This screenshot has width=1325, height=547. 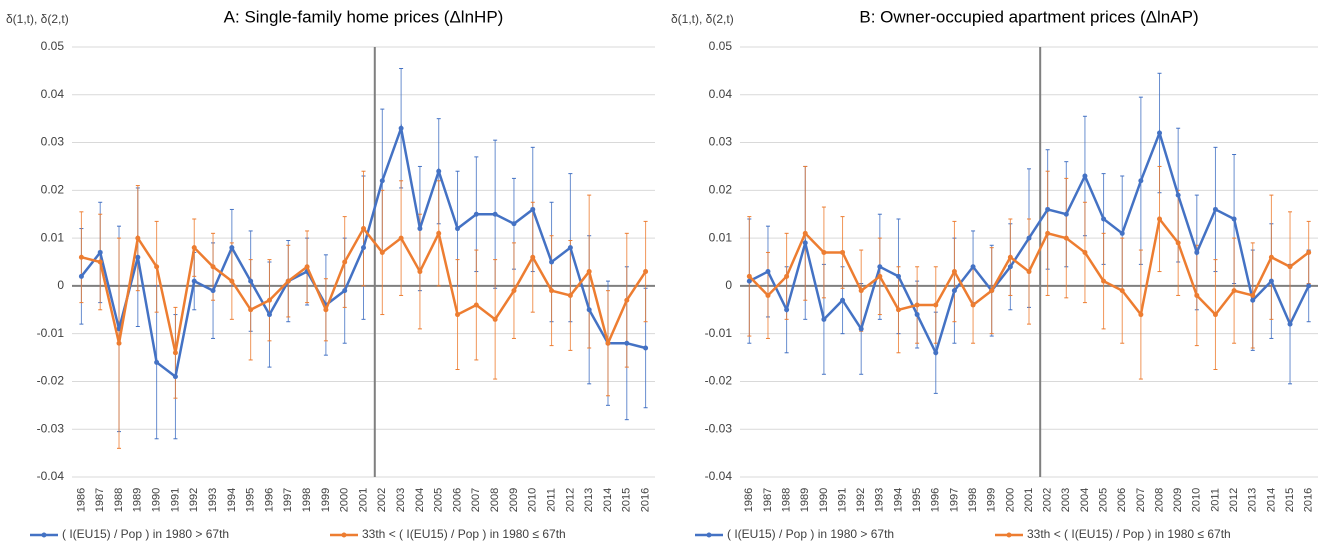 What do you see at coordinates (476, 500) in the screenshot?
I see `x-tick-label: 2007` at bounding box center [476, 500].